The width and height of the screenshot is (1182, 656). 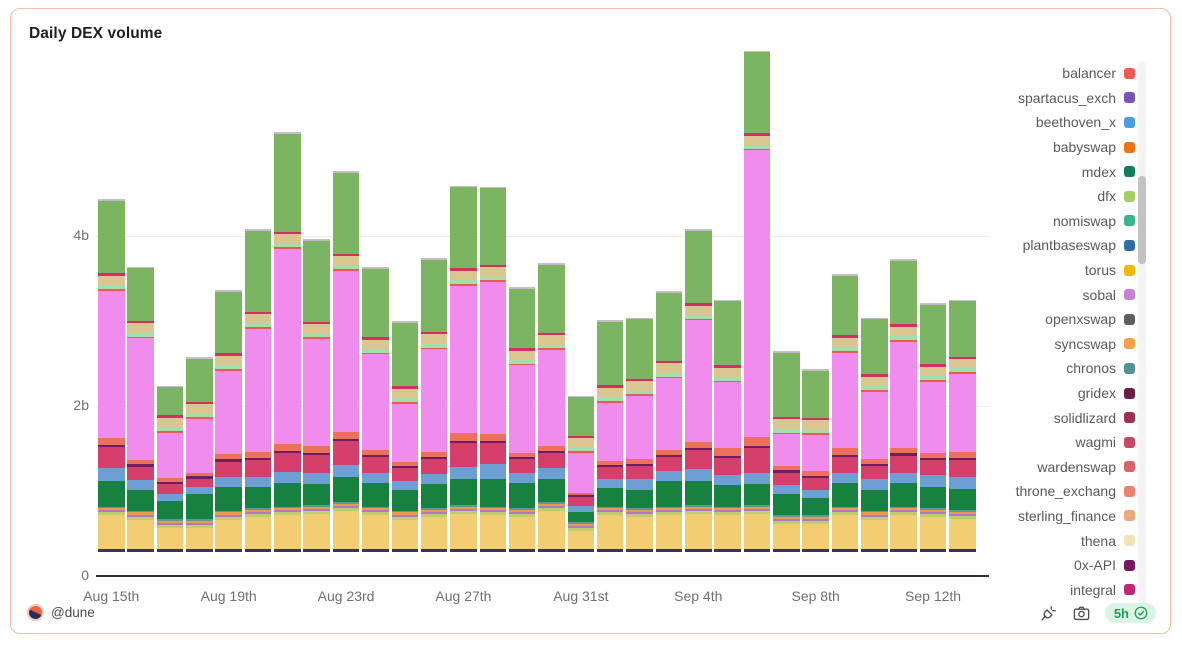 I want to click on legend-item-wagmi: wagmi, so click(x=1067, y=442).